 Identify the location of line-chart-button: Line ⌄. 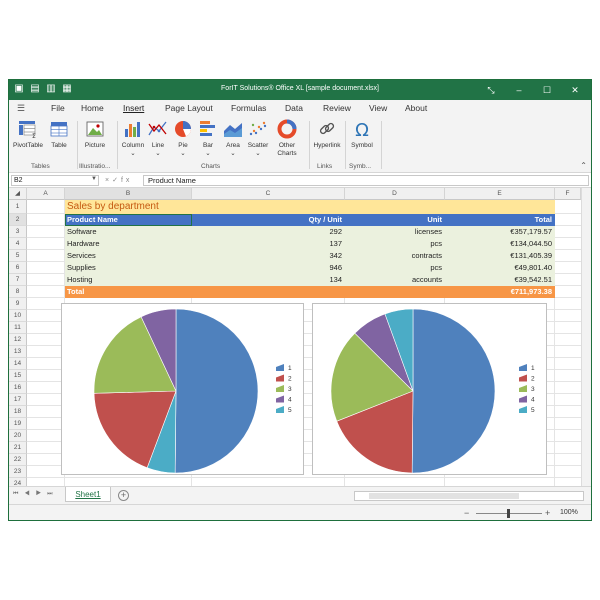
(158, 138).